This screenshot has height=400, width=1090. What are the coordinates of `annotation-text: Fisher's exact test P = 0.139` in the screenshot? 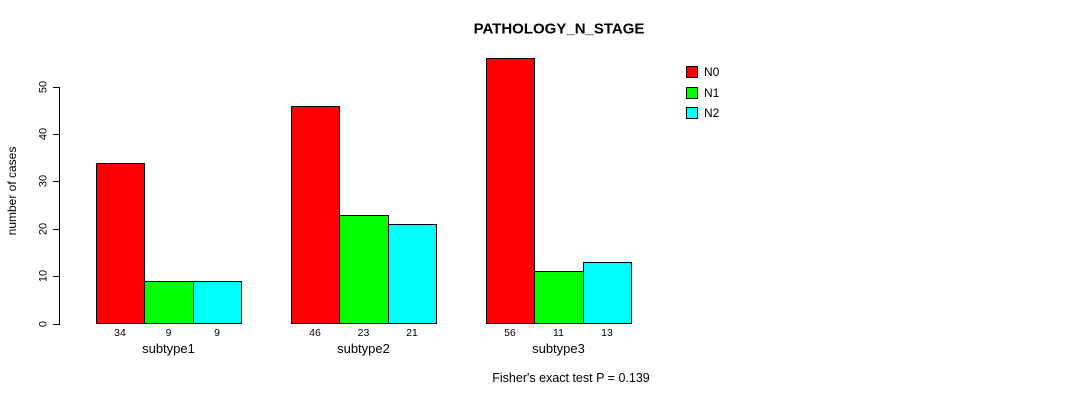 It's located at (571, 378).